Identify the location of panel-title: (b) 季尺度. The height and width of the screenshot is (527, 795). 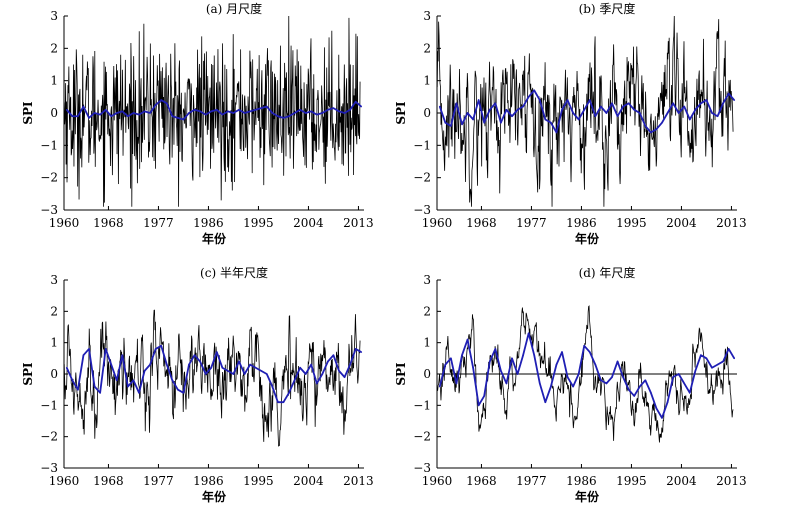
(607, 8).